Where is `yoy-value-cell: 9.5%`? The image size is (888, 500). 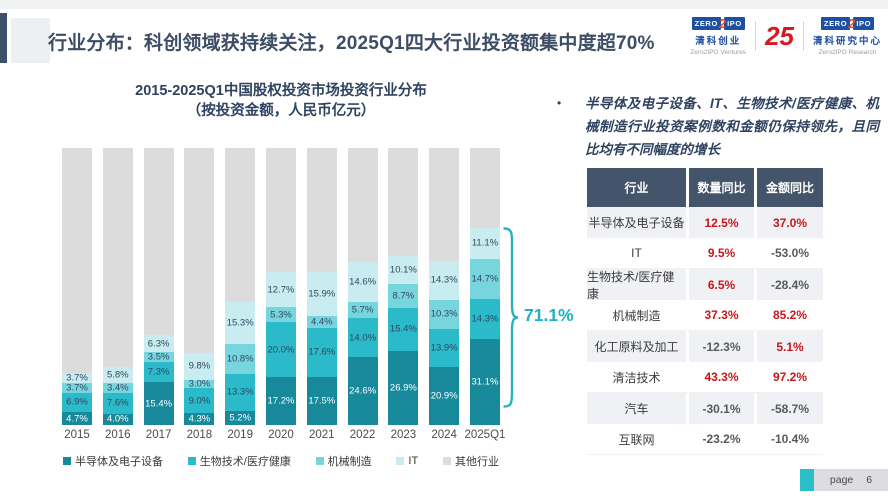
yoy-value-cell: 9.5% is located at coordinates (720, 253).